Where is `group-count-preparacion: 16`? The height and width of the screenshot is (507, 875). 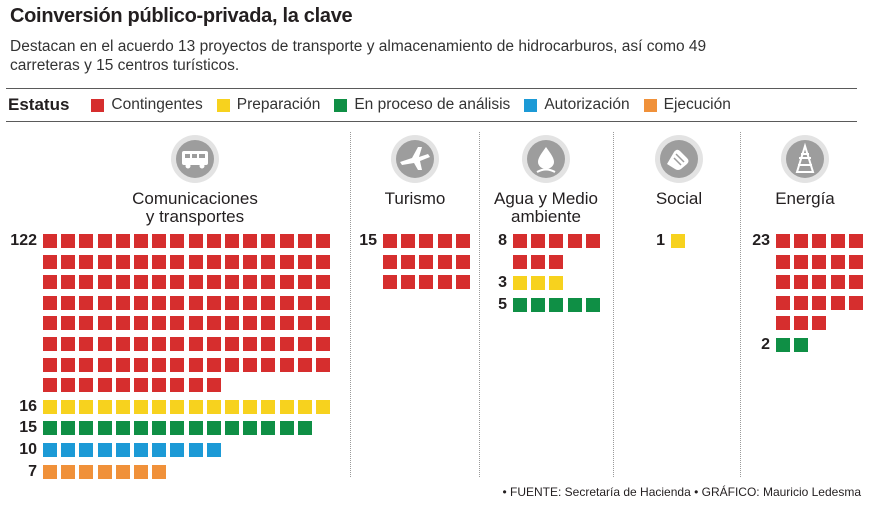 group-count-preparacion: 16 is located at coordinates (28, 406).